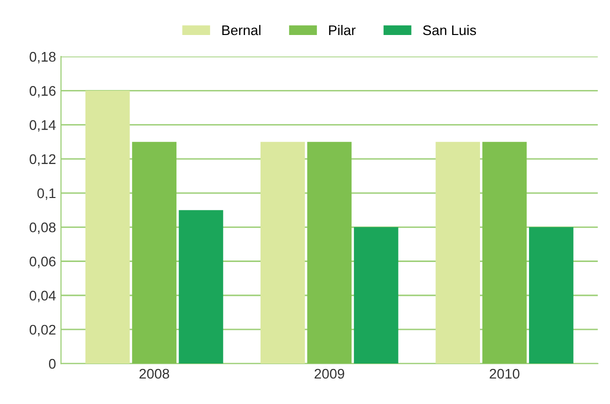 This screenshot has height=404, width=610. I want to click on y-tick-label: 0,02, so click(43, 330).